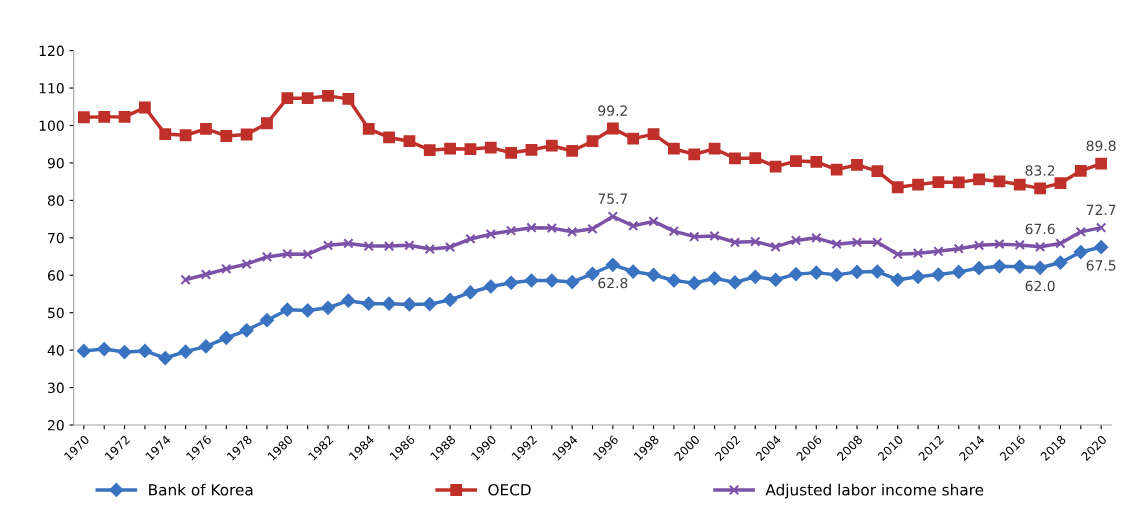 Image resolution: width=1134 pixels, height=506 pixels. I want to click on y-tick-label: 100, so click(51, 125).